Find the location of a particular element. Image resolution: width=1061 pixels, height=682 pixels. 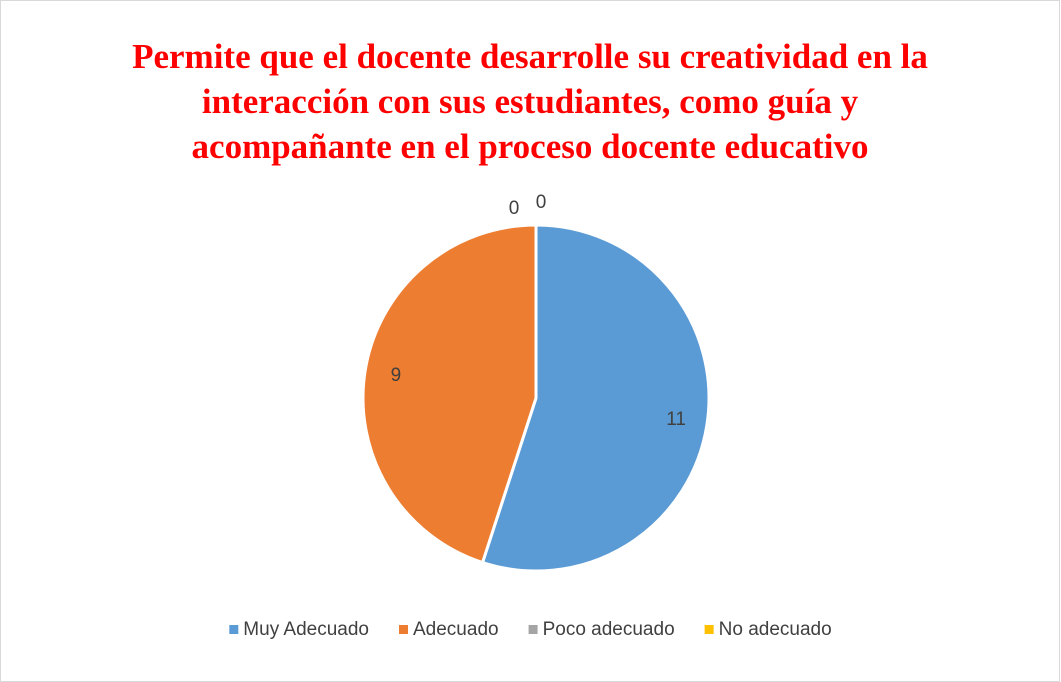

data-label: 11 is located at coordinates (676, 419).